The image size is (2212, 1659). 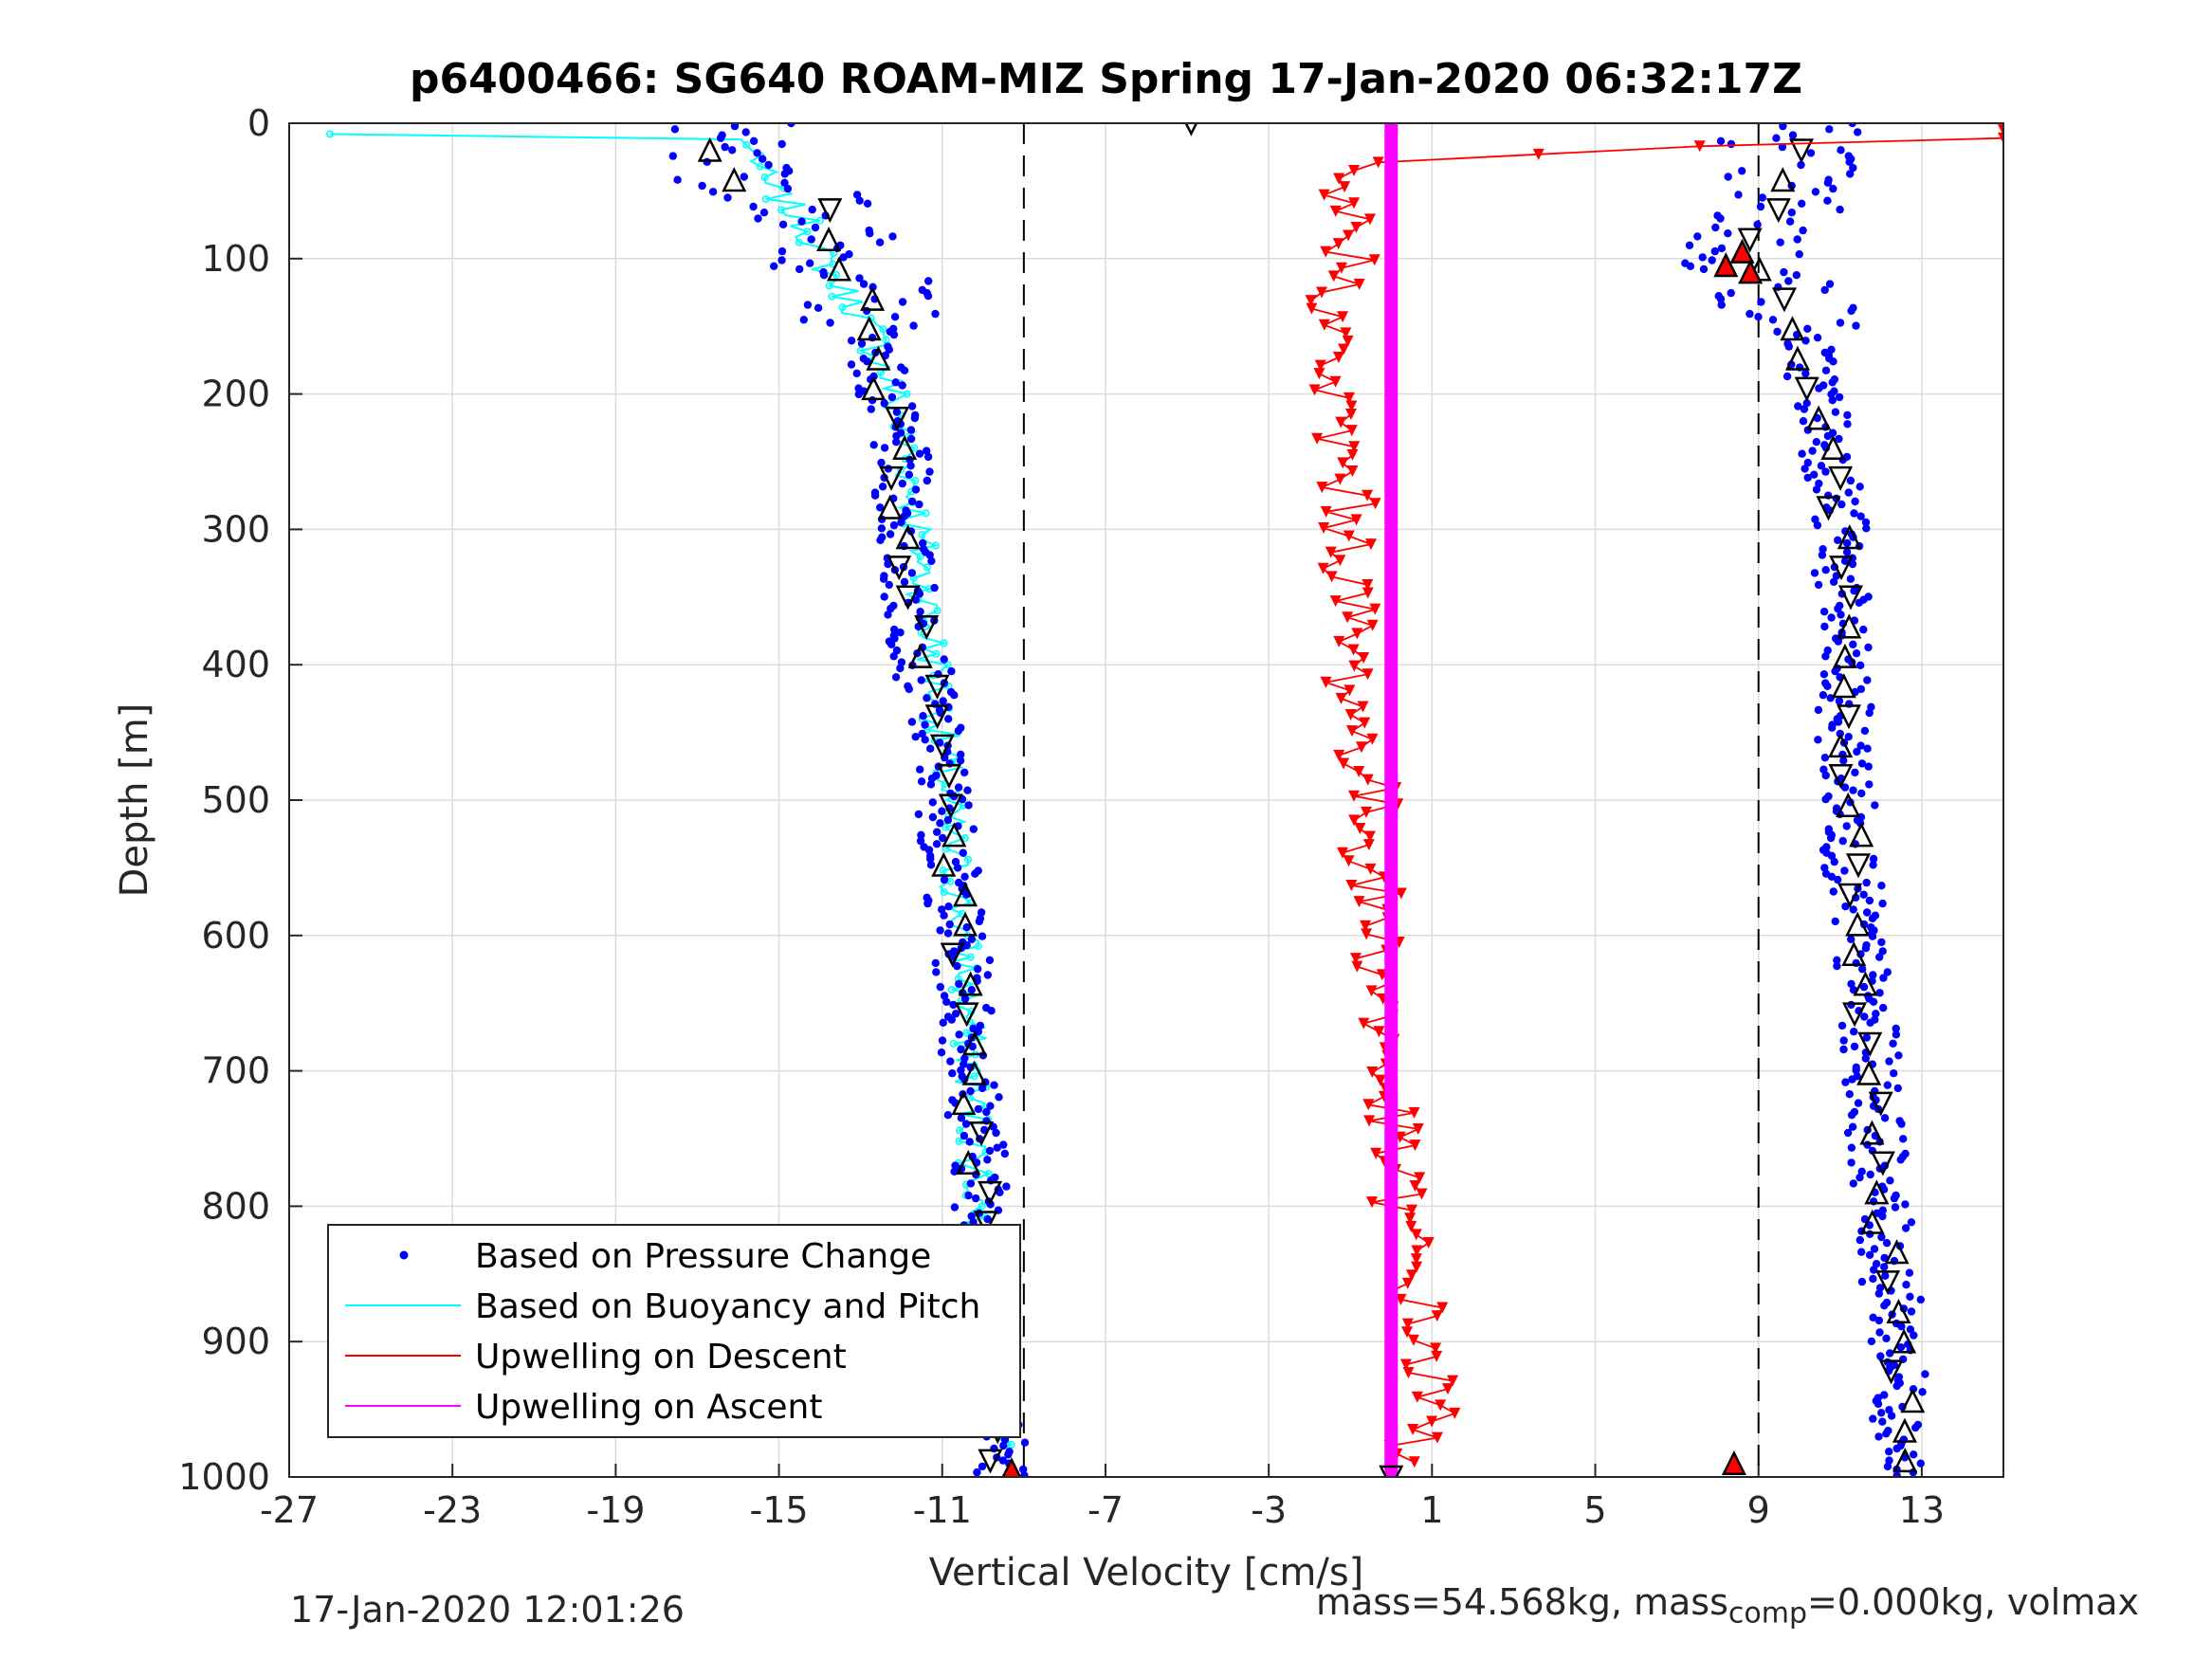 I want to click on x-axis-label: Vertical Velocity [cm/s], so click(x=1146, y=1573).